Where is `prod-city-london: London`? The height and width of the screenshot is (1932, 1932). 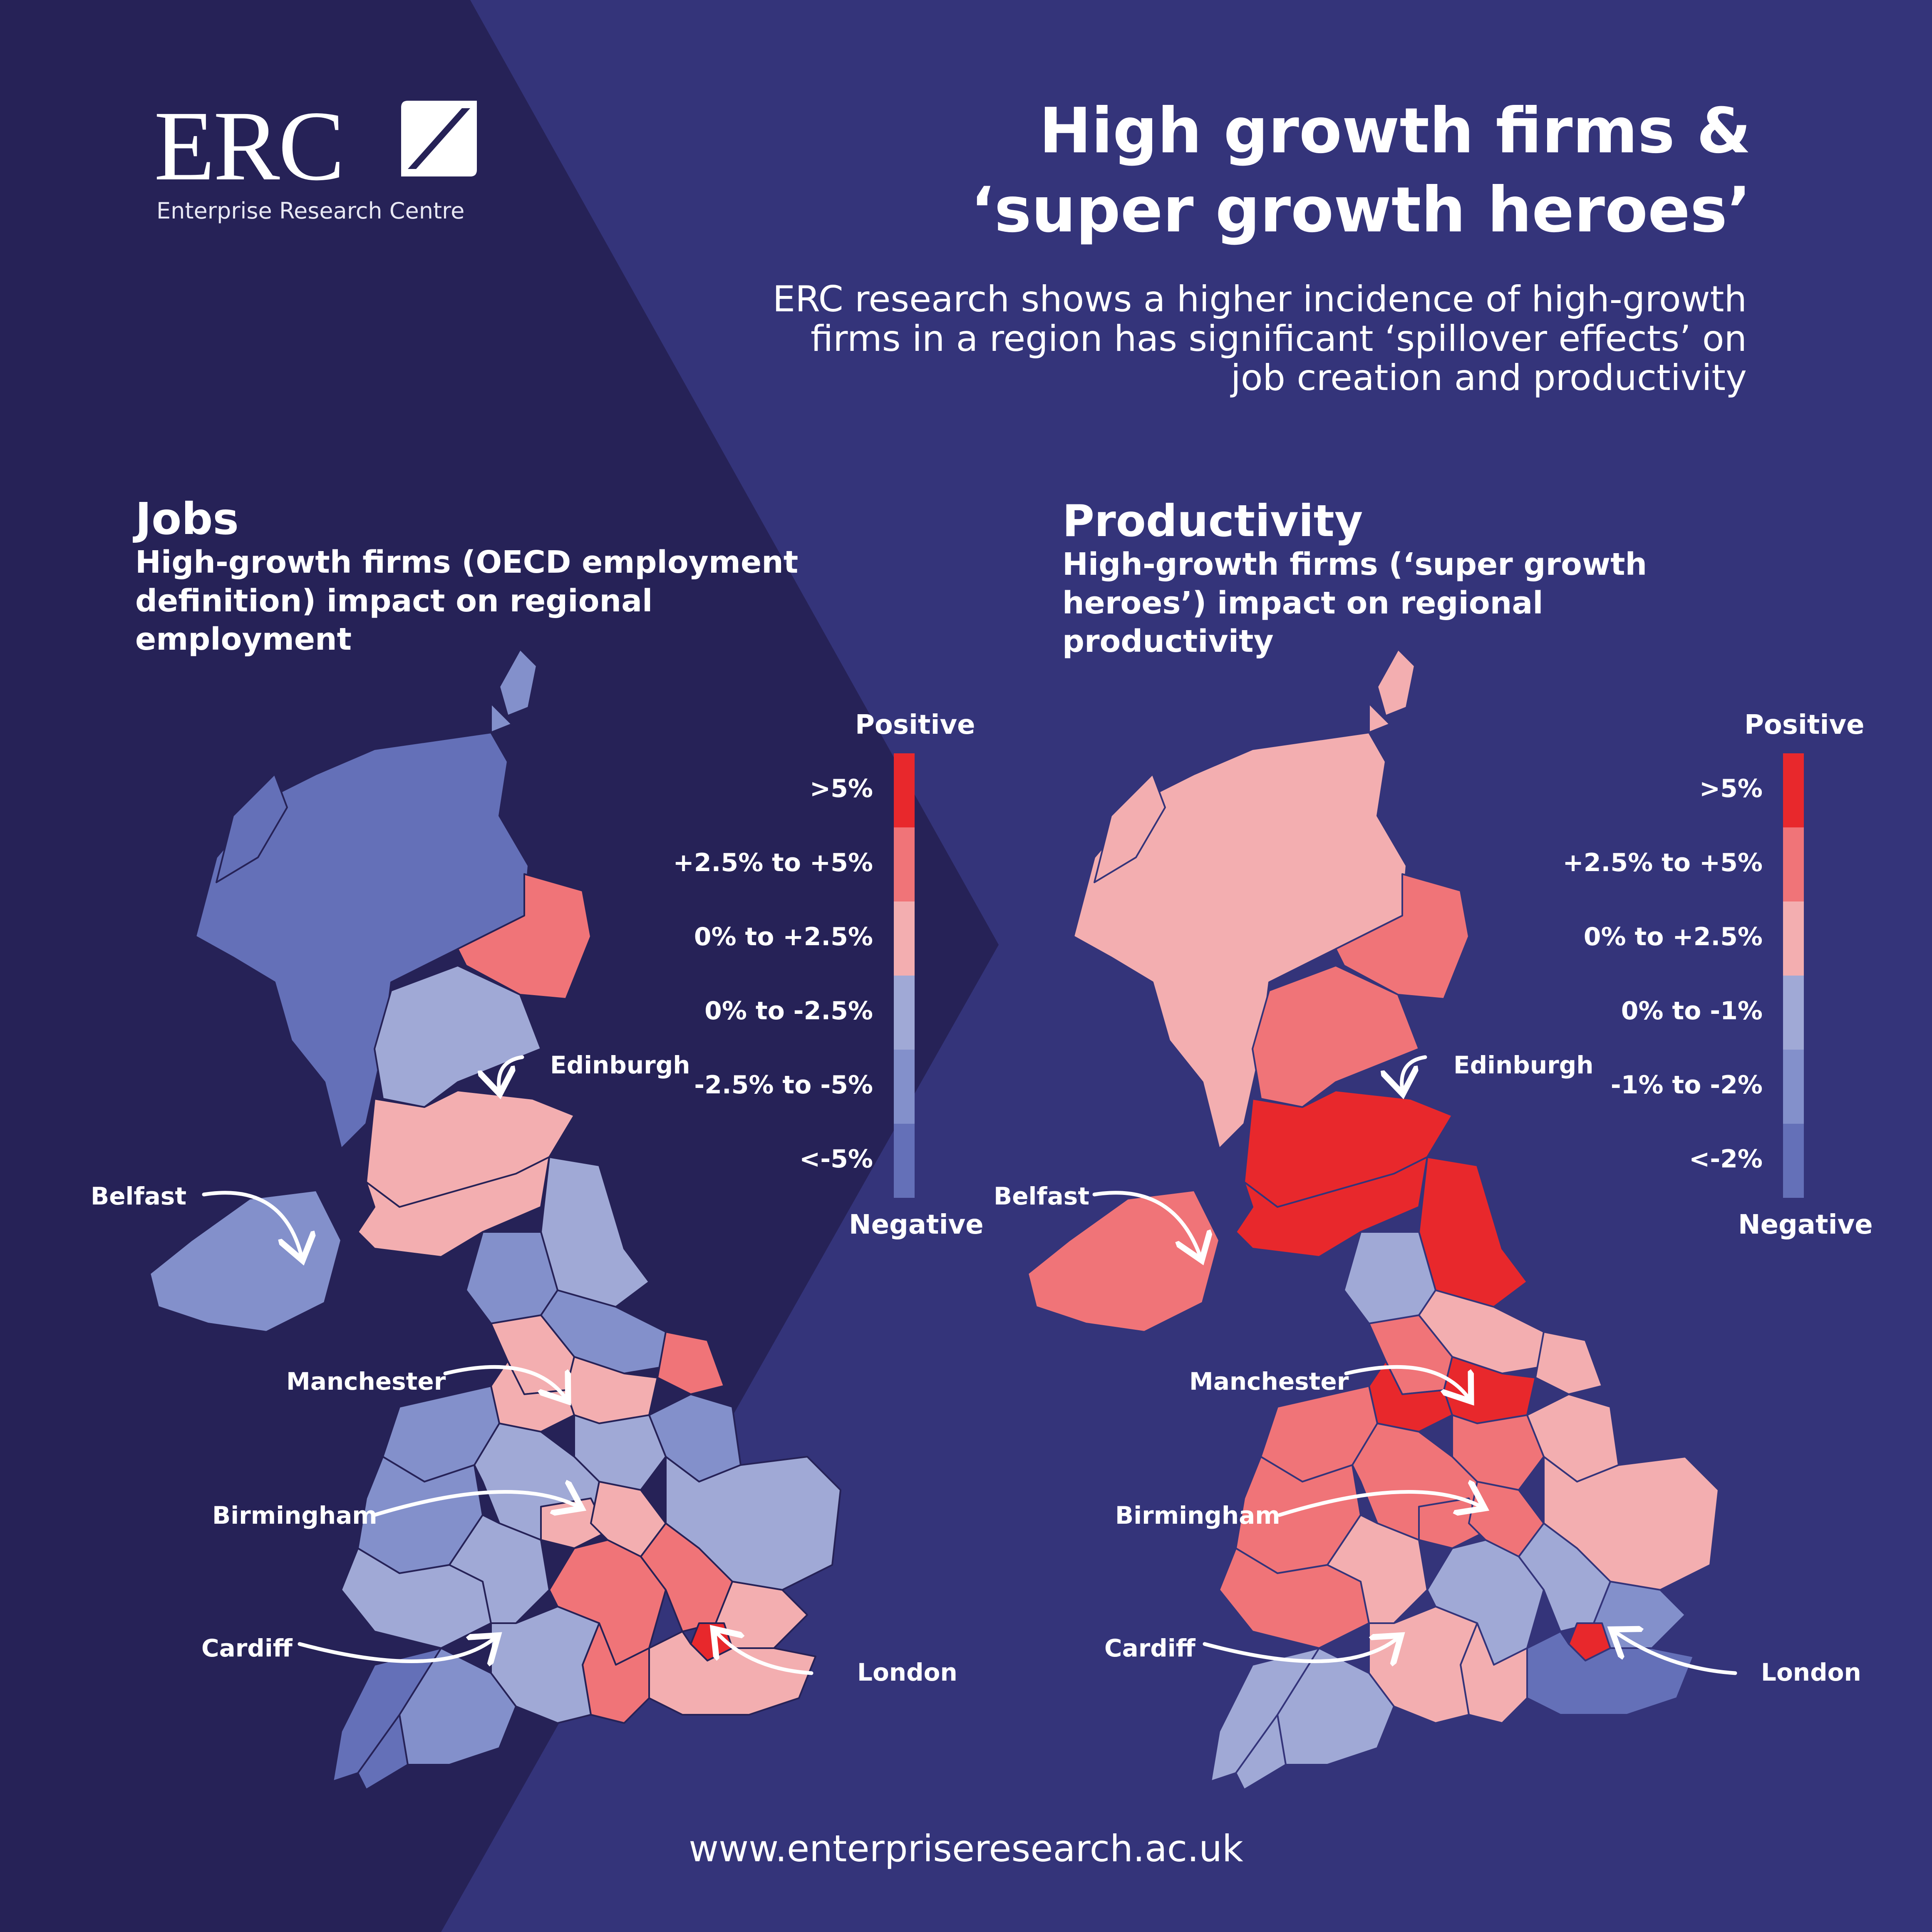
prod-city-london: London is located at coordinates (1811, 1672).